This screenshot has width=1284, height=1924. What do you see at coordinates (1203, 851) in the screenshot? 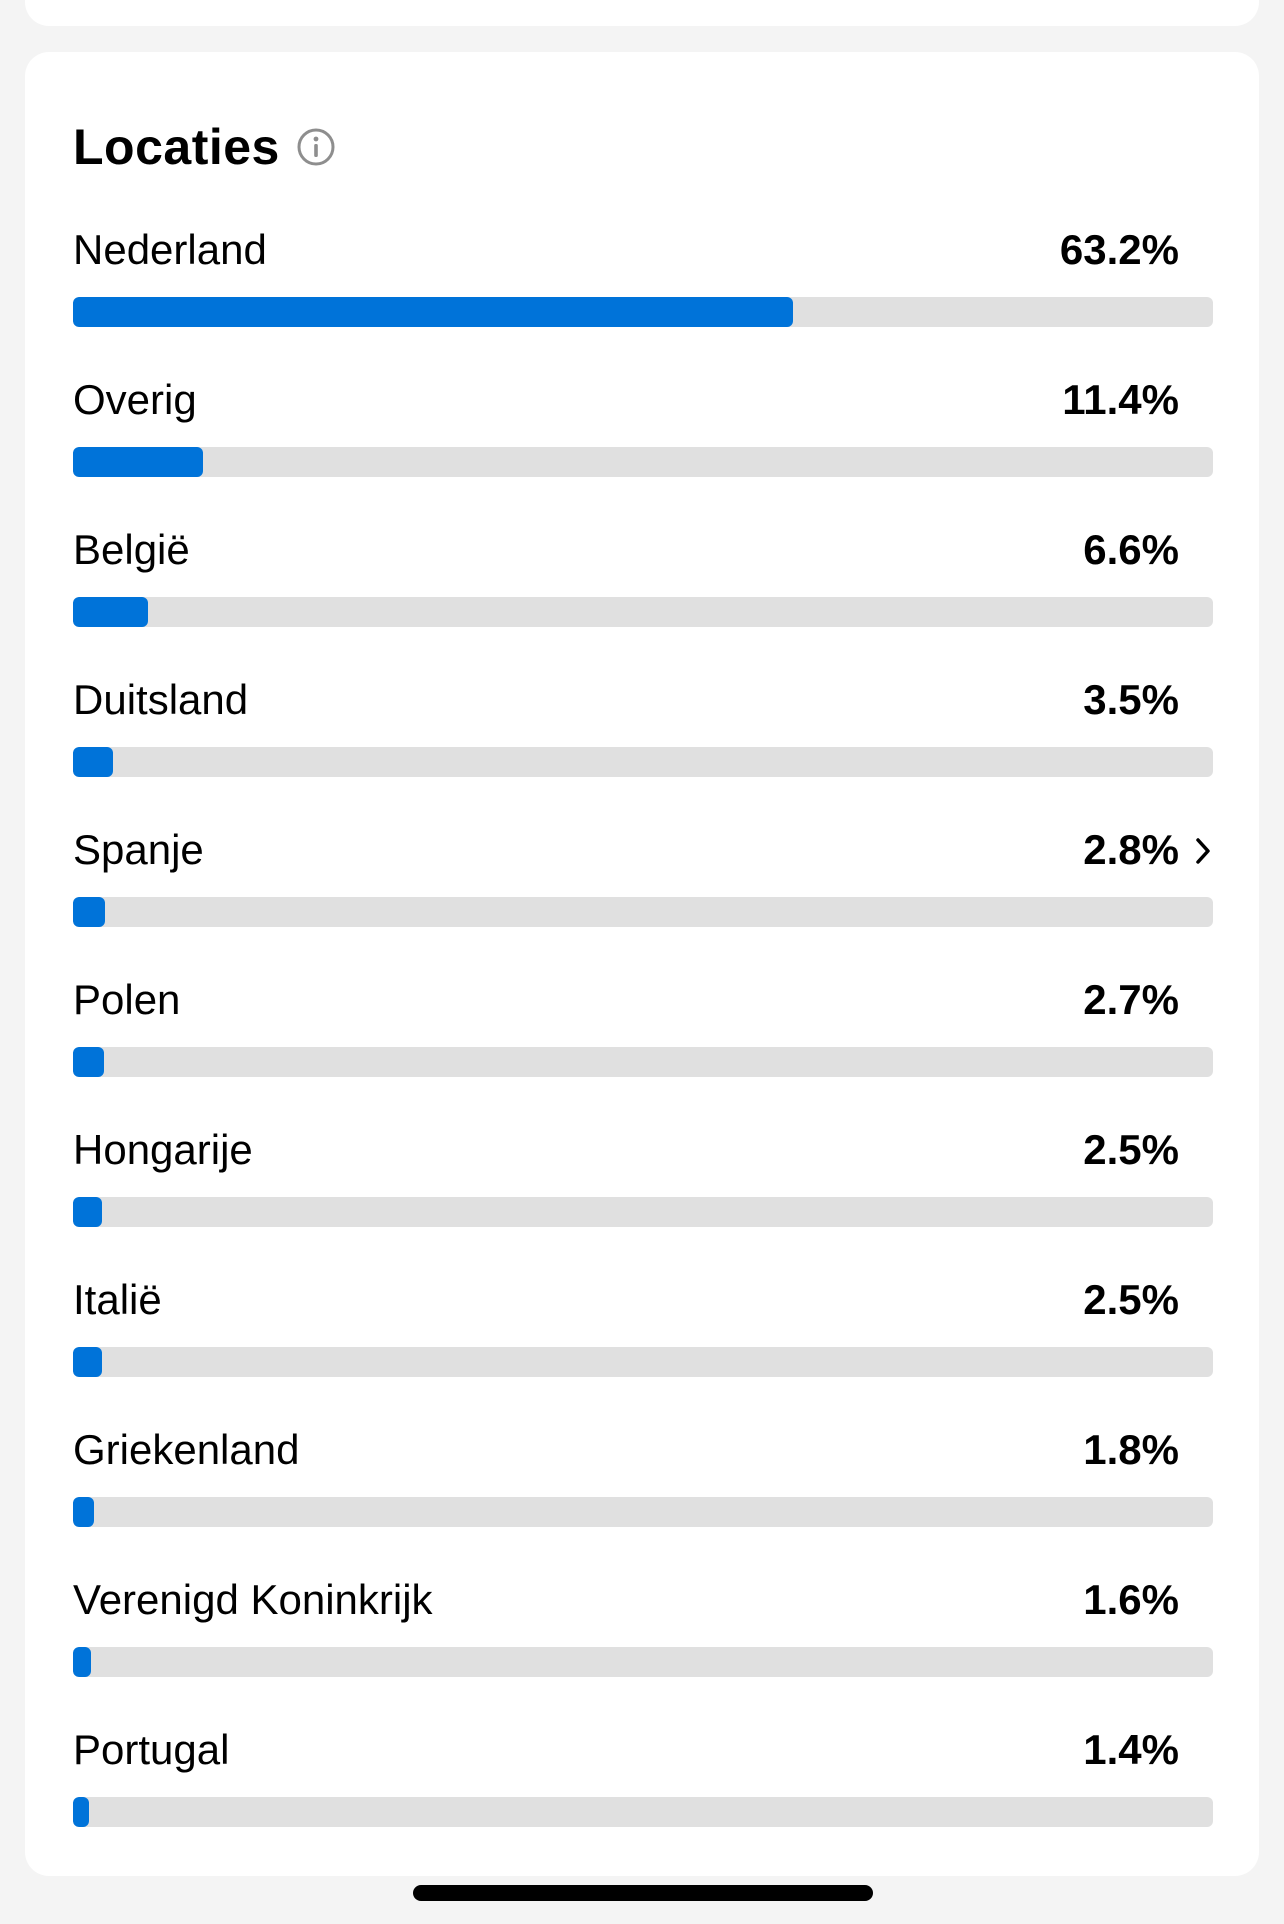
I see `chevron-right-icon` at bounding box center [1203, 851].